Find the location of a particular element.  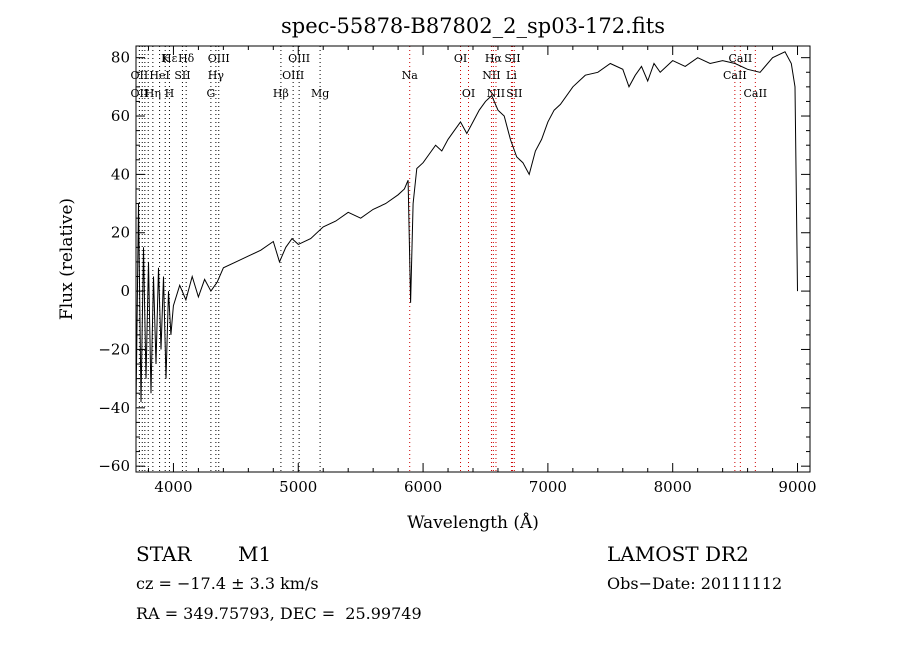

spectral-line-label: K is located at coordinates (165, 58).